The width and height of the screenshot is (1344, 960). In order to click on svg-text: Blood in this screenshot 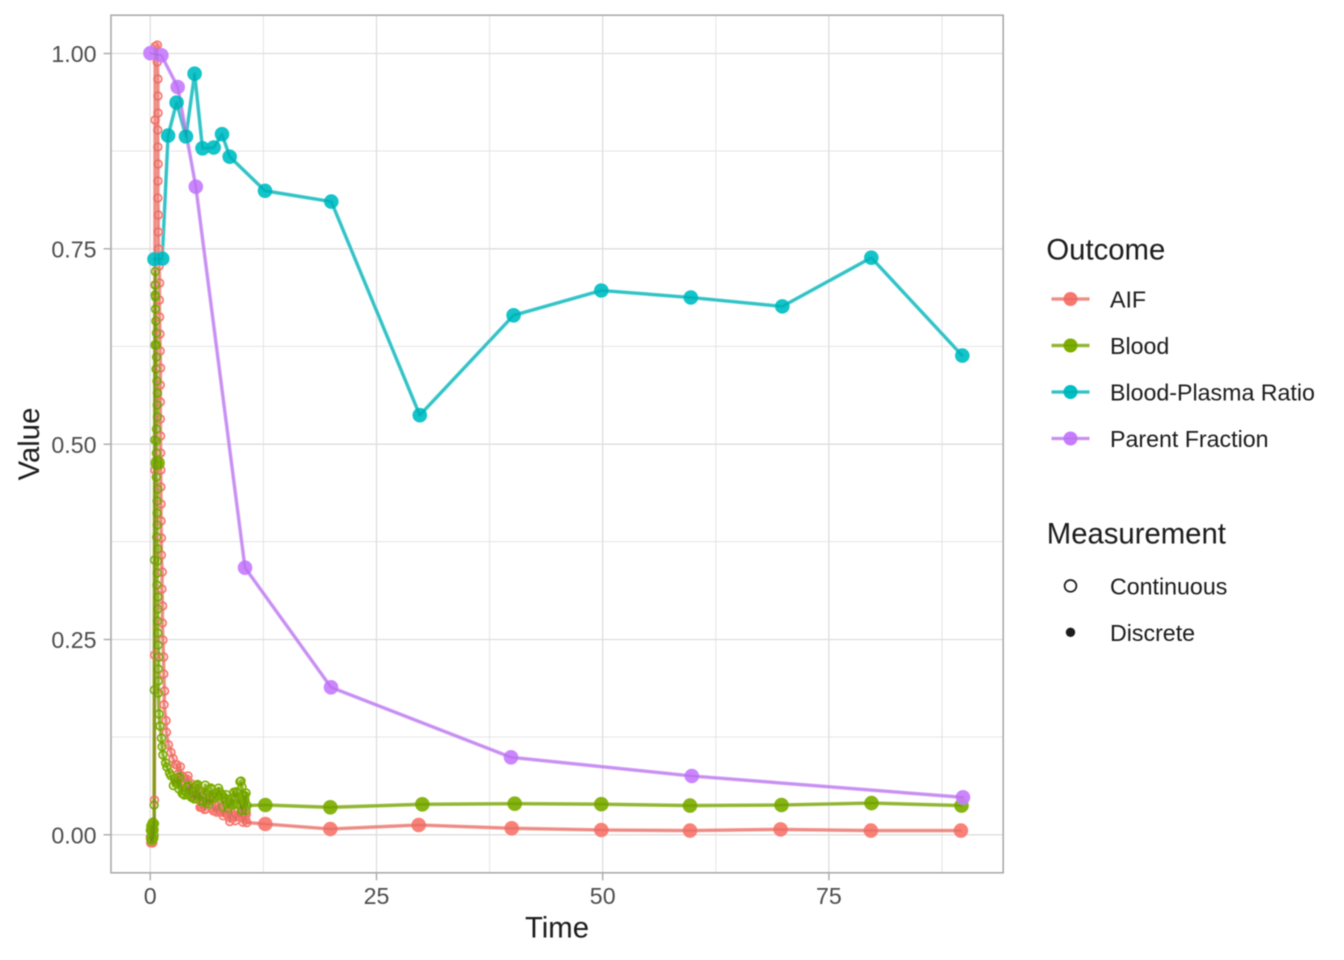, I will do `click(1139, 346)`.